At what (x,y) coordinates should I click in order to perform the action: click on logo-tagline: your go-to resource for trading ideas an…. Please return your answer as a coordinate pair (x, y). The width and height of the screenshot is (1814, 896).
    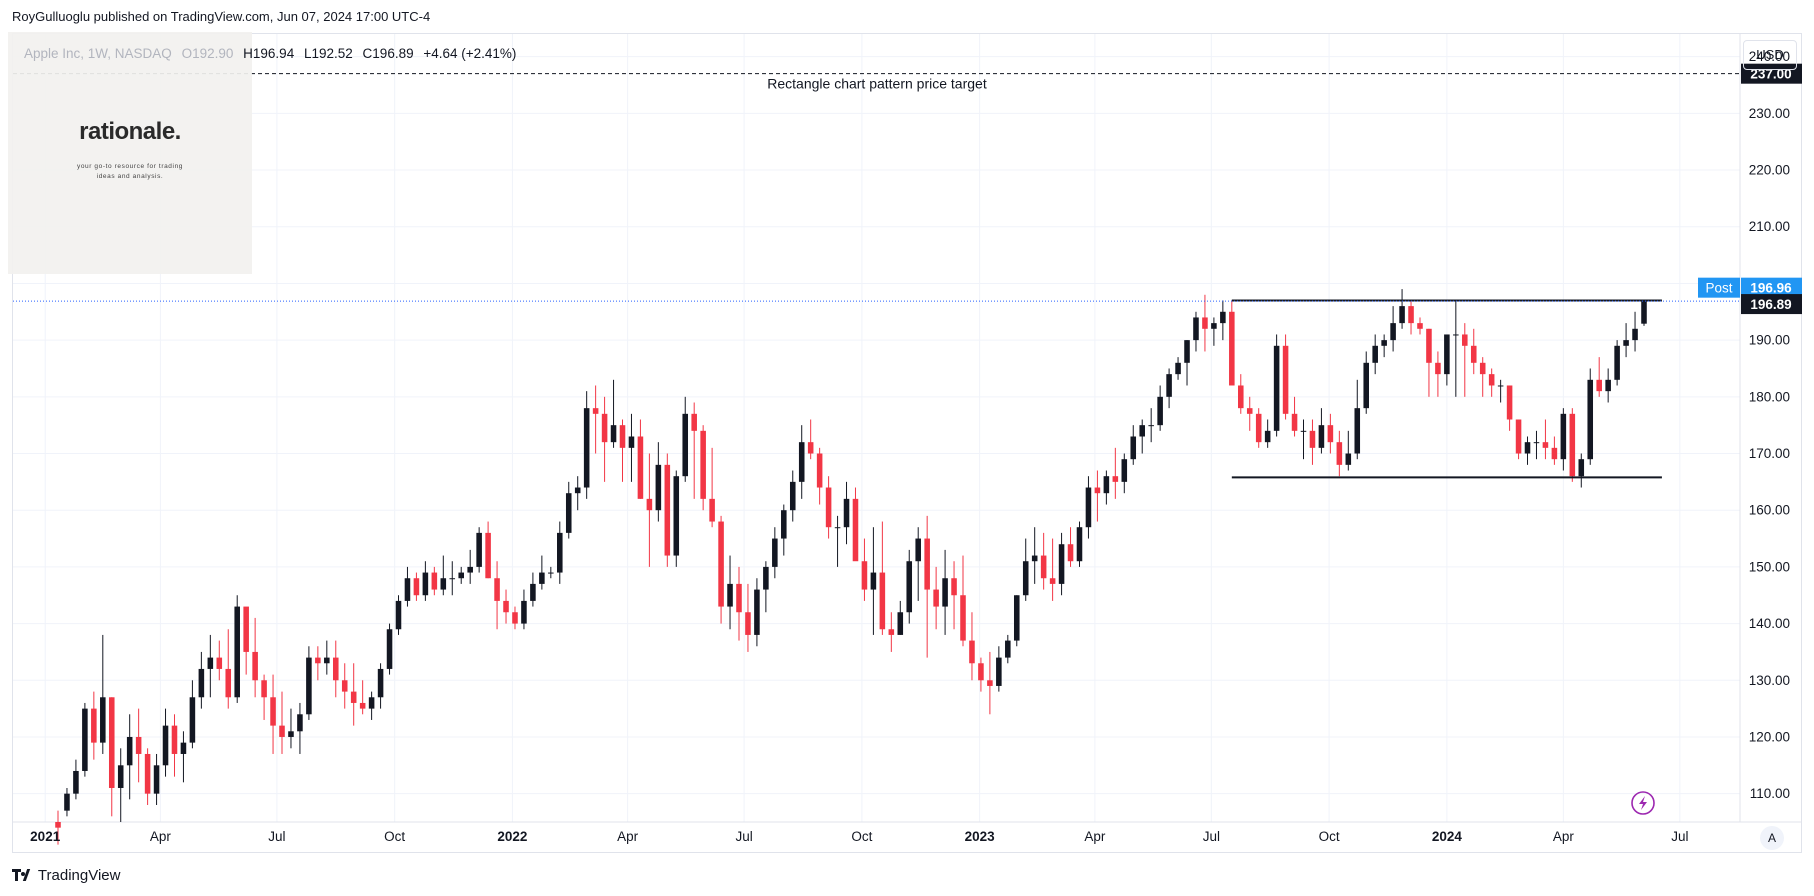
    Looking at the image, I should click on (130, 171).